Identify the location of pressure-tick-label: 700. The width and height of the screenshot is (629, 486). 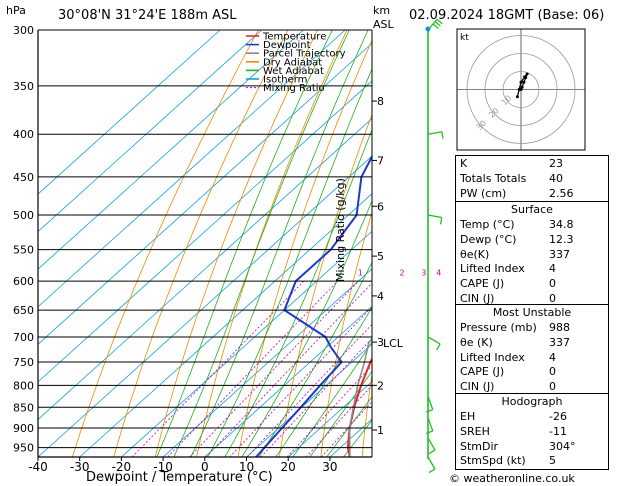
(23, 337).